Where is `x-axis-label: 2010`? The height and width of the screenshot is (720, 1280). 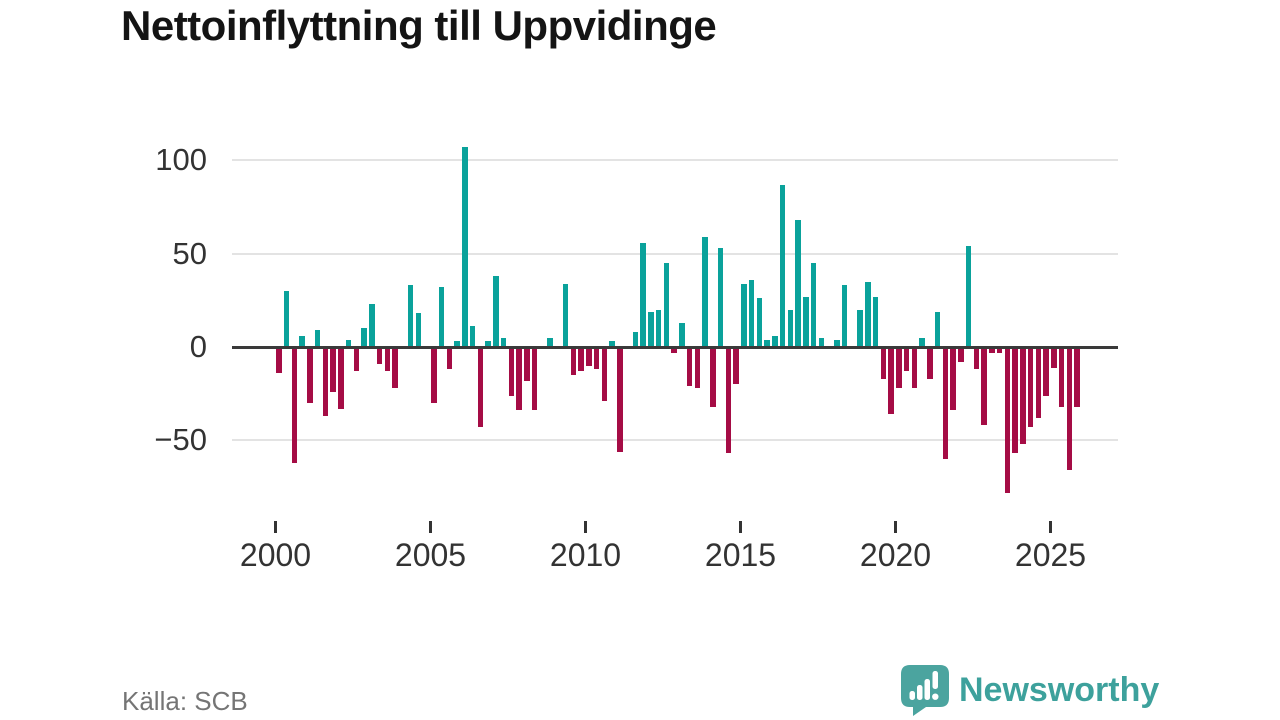
x-axis-label: 2010 is located at coordinates (585, 555).